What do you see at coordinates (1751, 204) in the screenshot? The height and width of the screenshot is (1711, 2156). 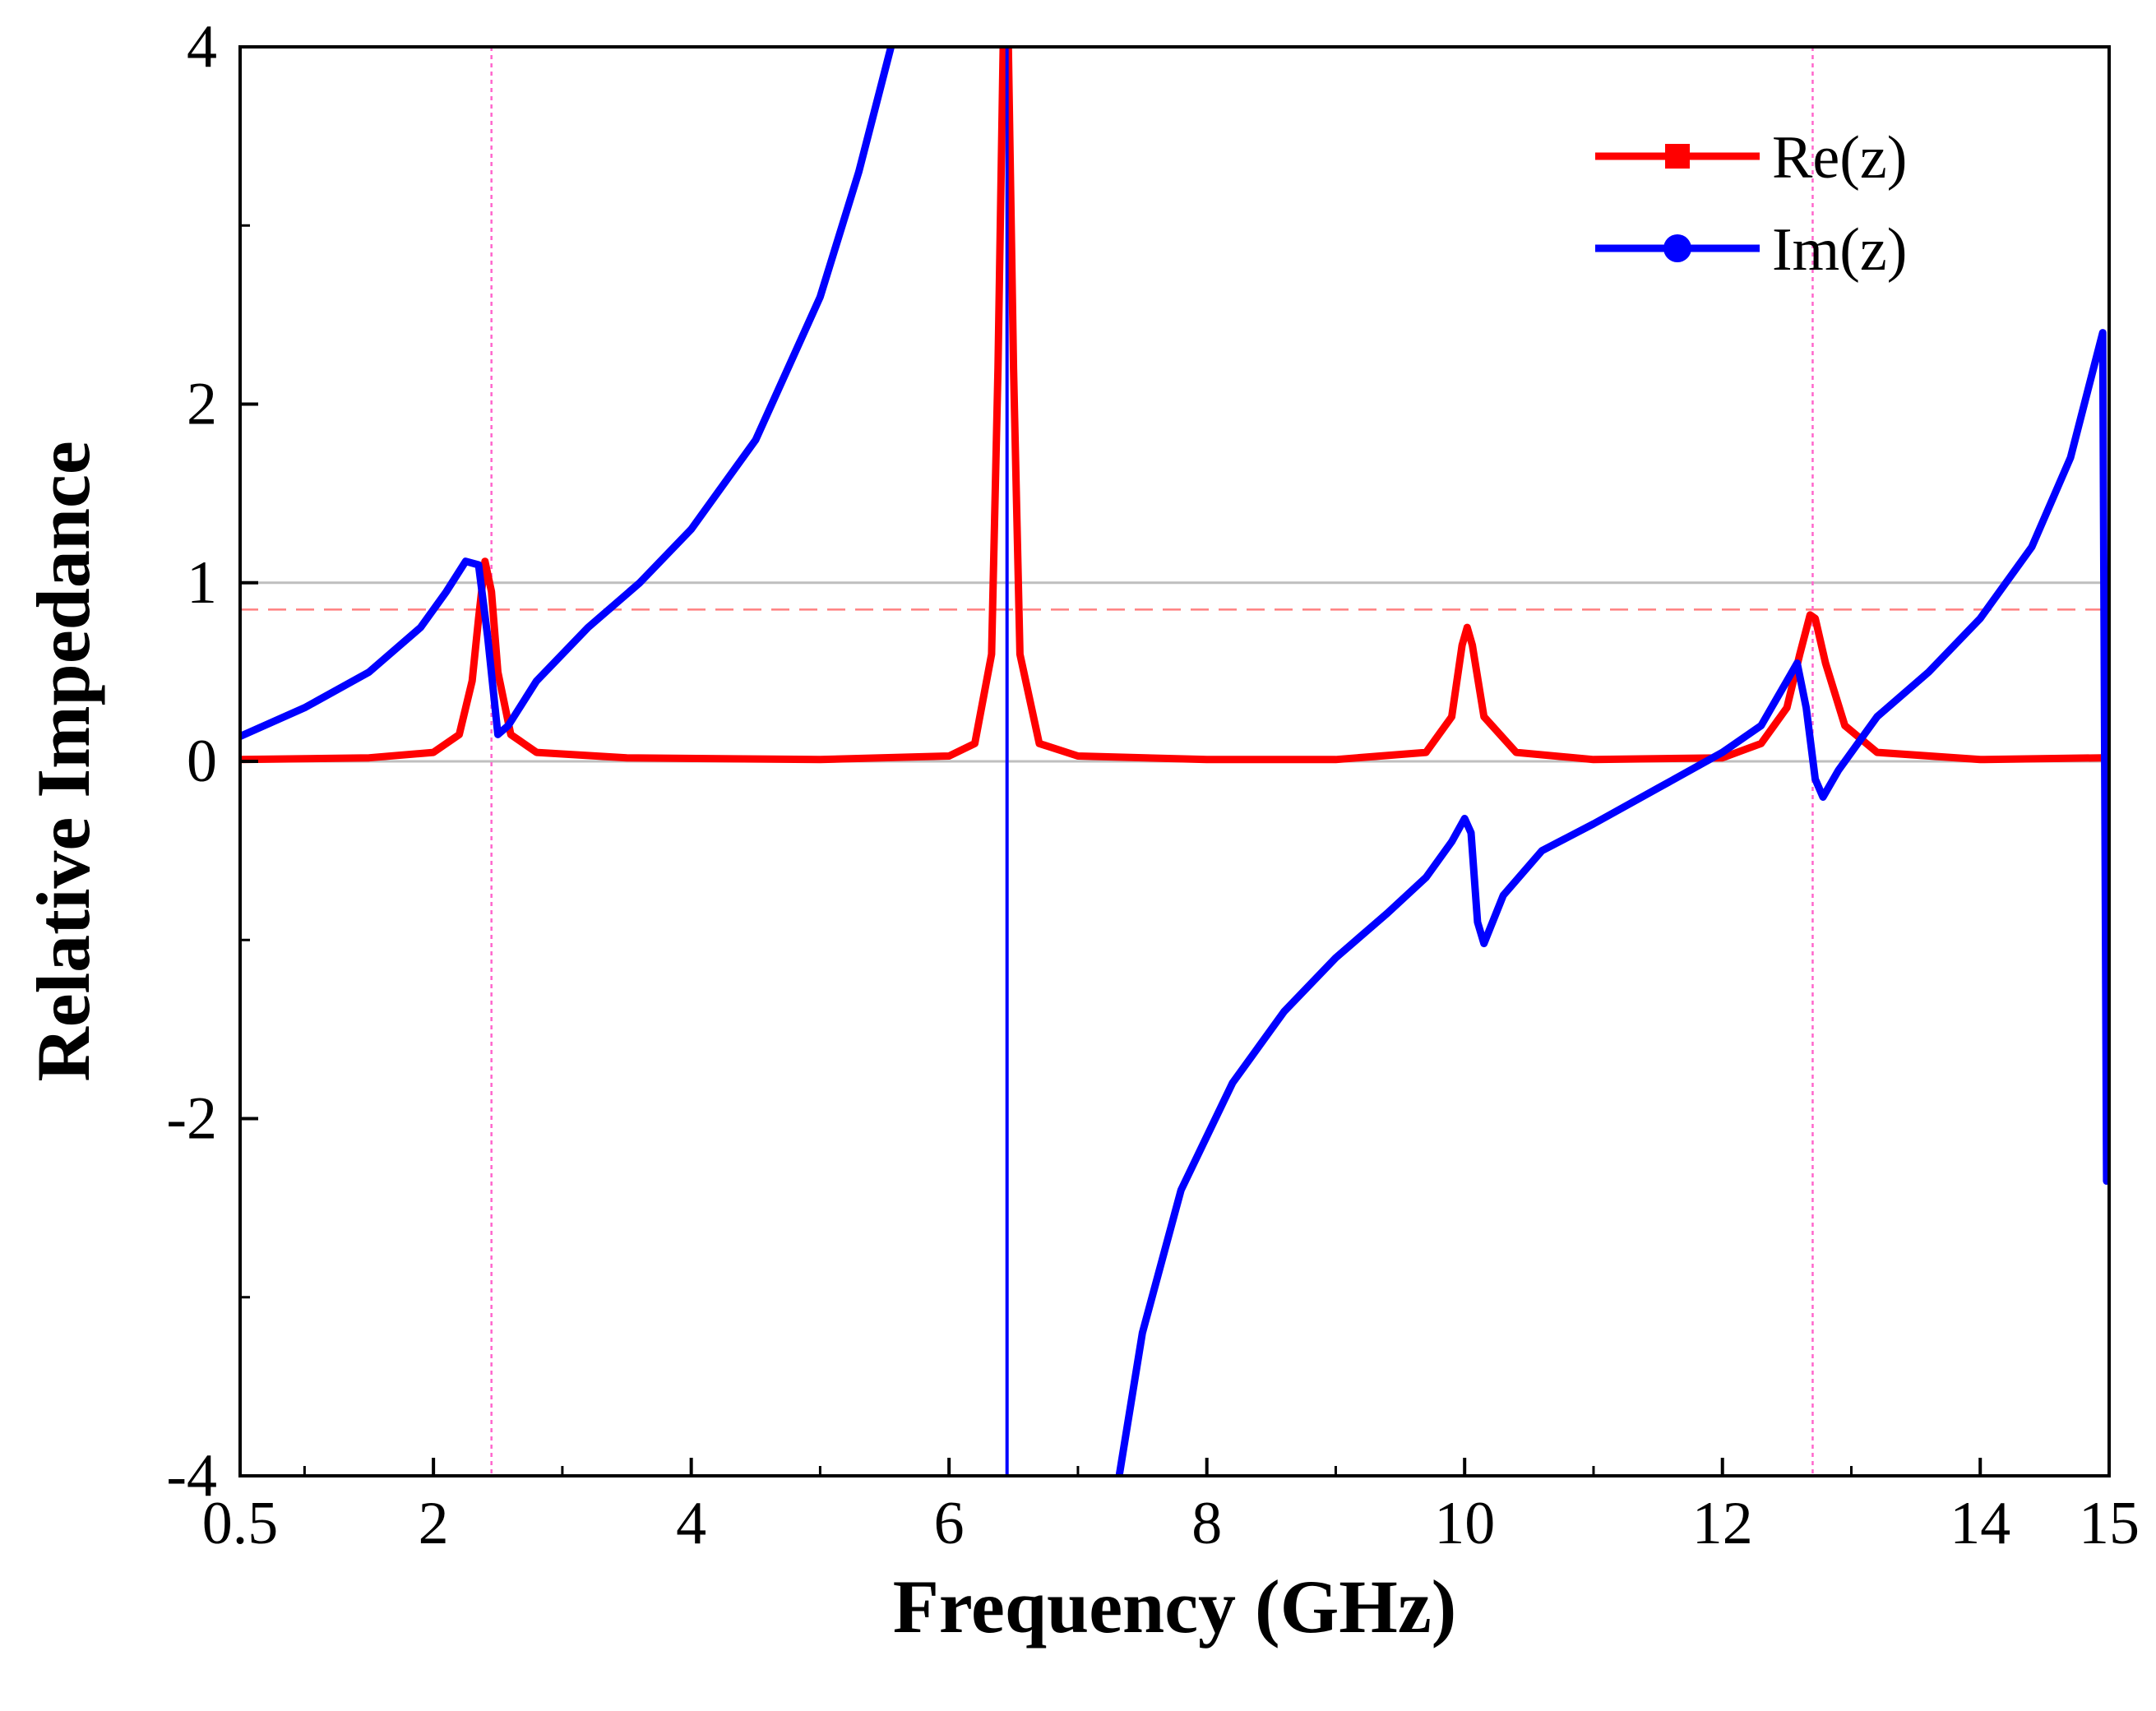 I see `legend: Re(z) Im(z)` at bounding box center [1751, 204].